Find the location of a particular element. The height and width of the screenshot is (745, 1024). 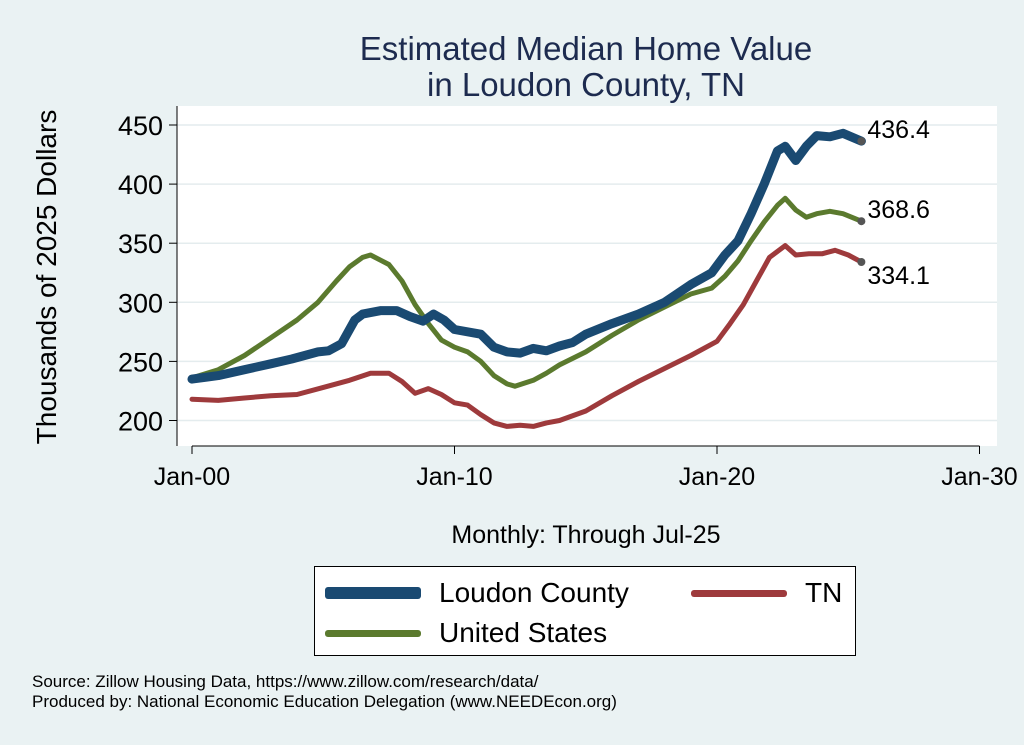

x-axis-label: Monthly: Through Jul-25 is located at coordinates (585, 535).